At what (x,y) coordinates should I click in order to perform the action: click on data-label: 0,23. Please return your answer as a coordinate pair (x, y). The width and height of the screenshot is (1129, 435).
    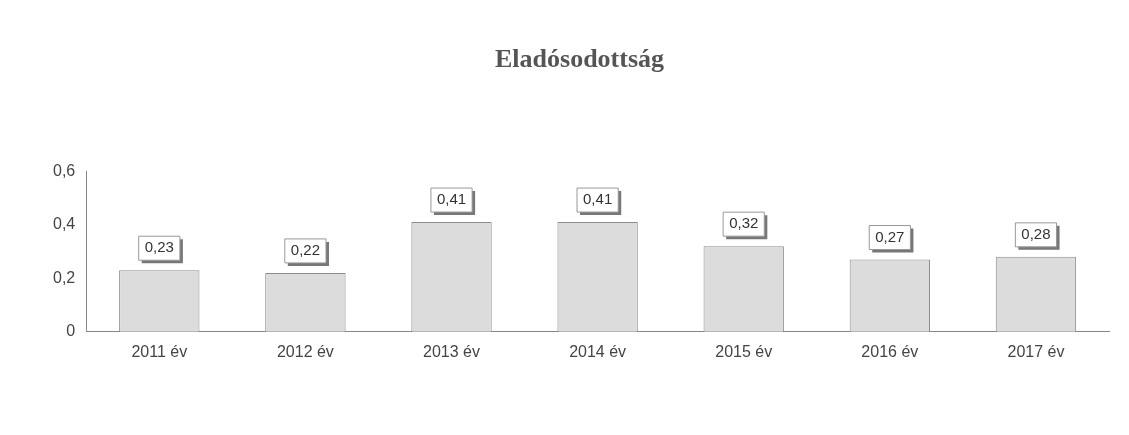
    Looking at the image, I should click on (159, 247).